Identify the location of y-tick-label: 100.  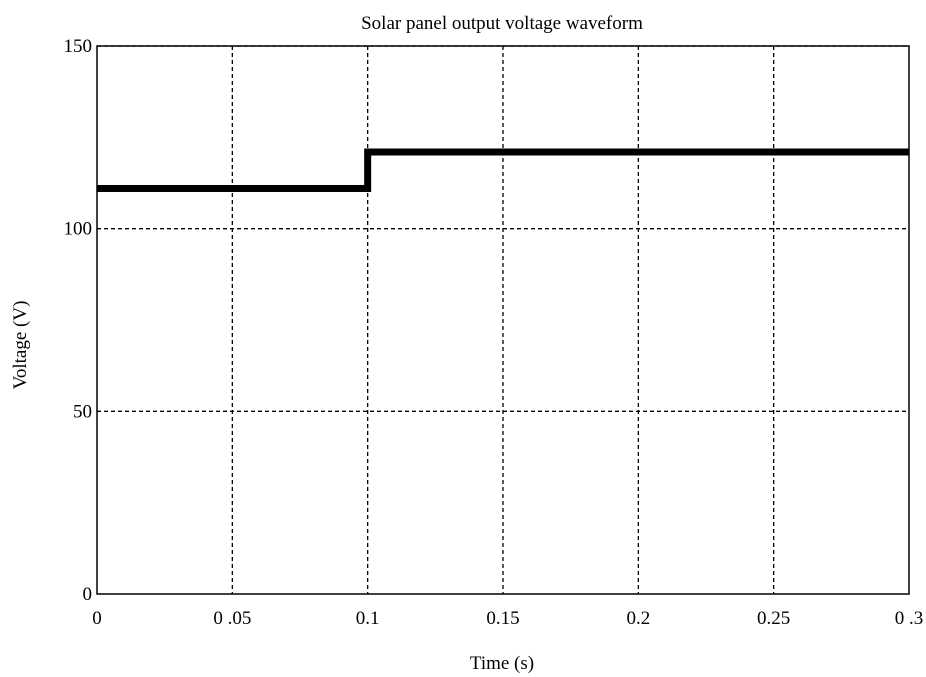
(78, 229).